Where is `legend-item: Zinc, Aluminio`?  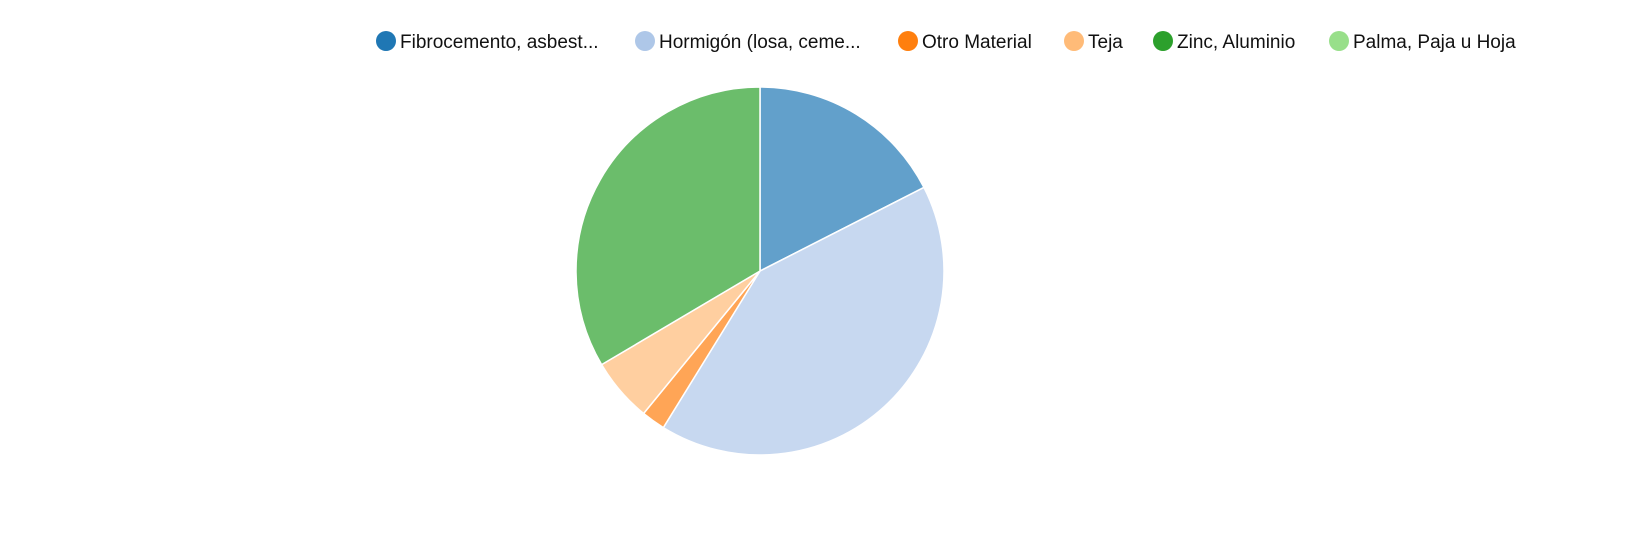 legend-item: Zinc, Aluminio is located at coordinates (1224, 42).